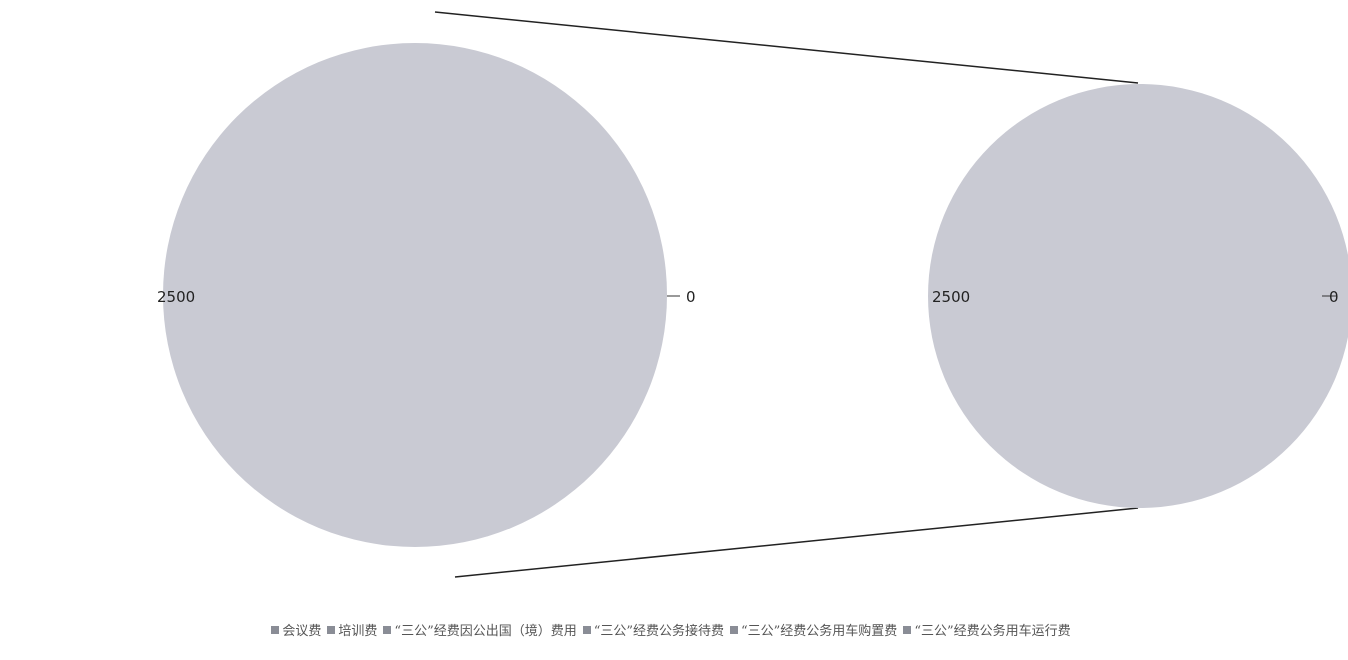 Image resolution: width=1348 pixels, height=660 pixels. Describe the element at coordinates (302, 631) in the screenshot. I see `legend-label: 会议费` at that location.